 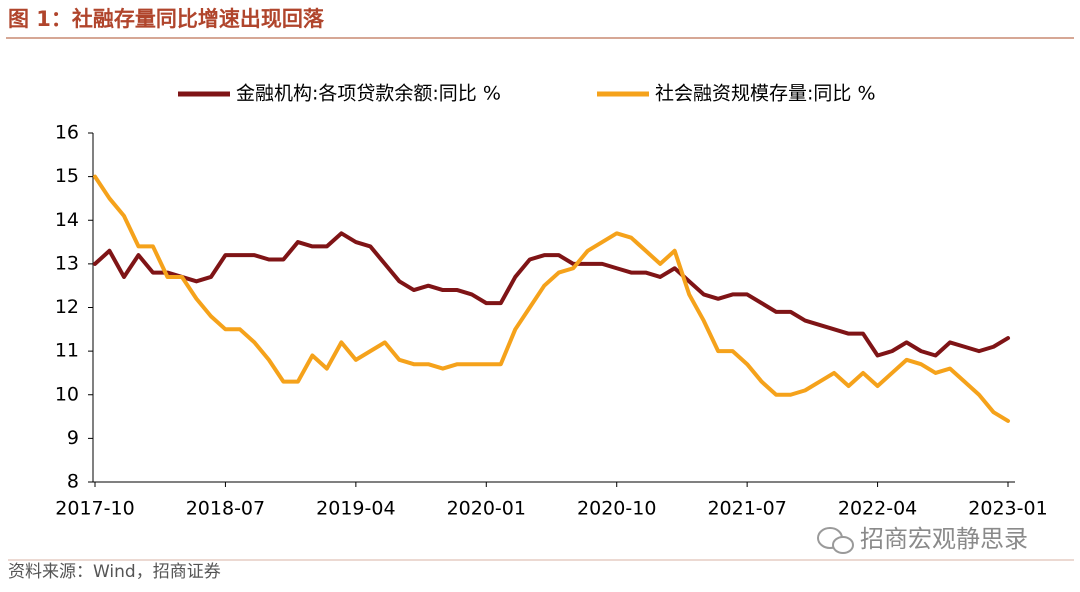 What do you see at coordinates (67, 351) in the screenshot?
I see `y-tick-label: 11` at bounding box center [67, 351].